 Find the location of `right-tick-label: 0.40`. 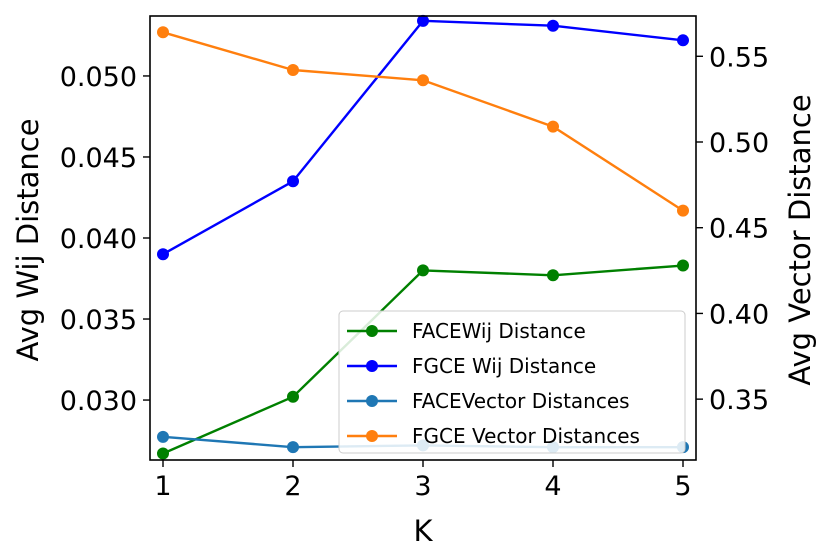

right-tick-label: 0.40 is located at coordinates (739, 314).